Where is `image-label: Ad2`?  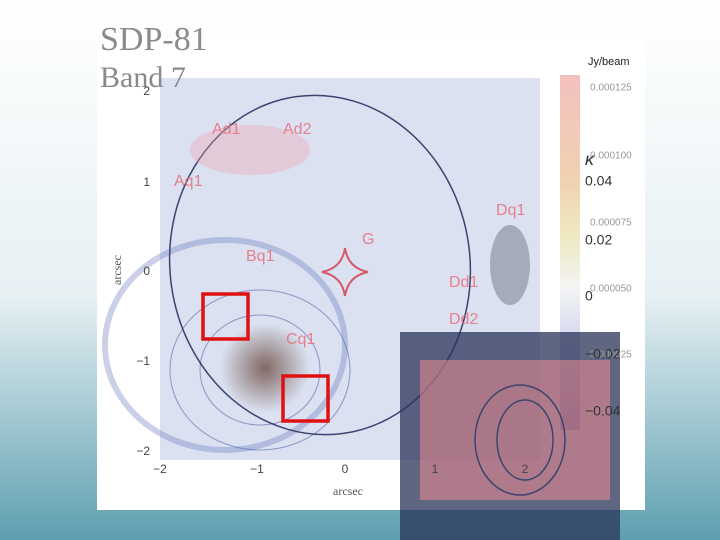 image-label: Ad2 is located at coordinates (297, 129).